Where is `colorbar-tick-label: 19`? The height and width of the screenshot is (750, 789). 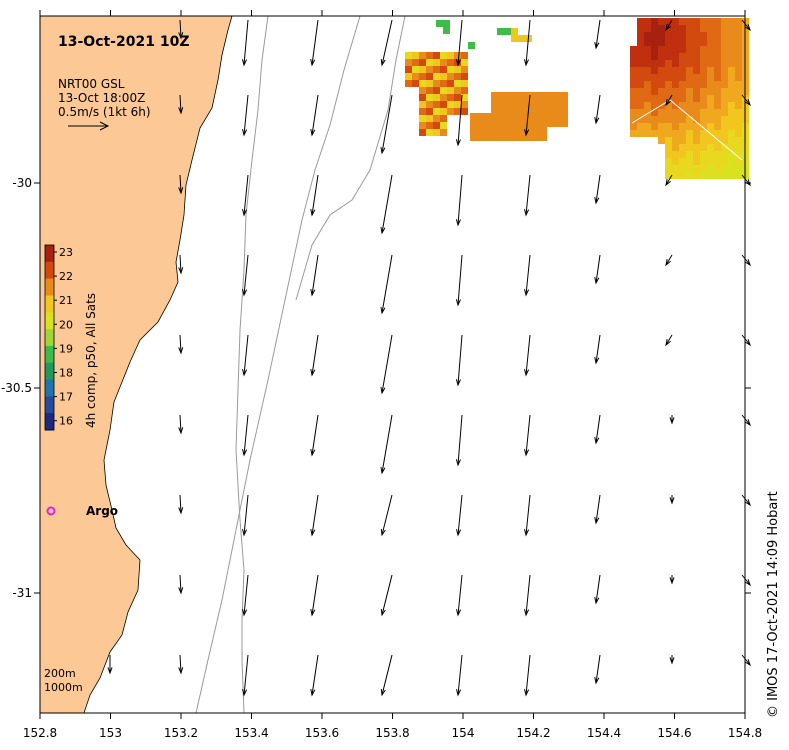
colorbar-tick-label: 19 is located at coordinates (66, 348).